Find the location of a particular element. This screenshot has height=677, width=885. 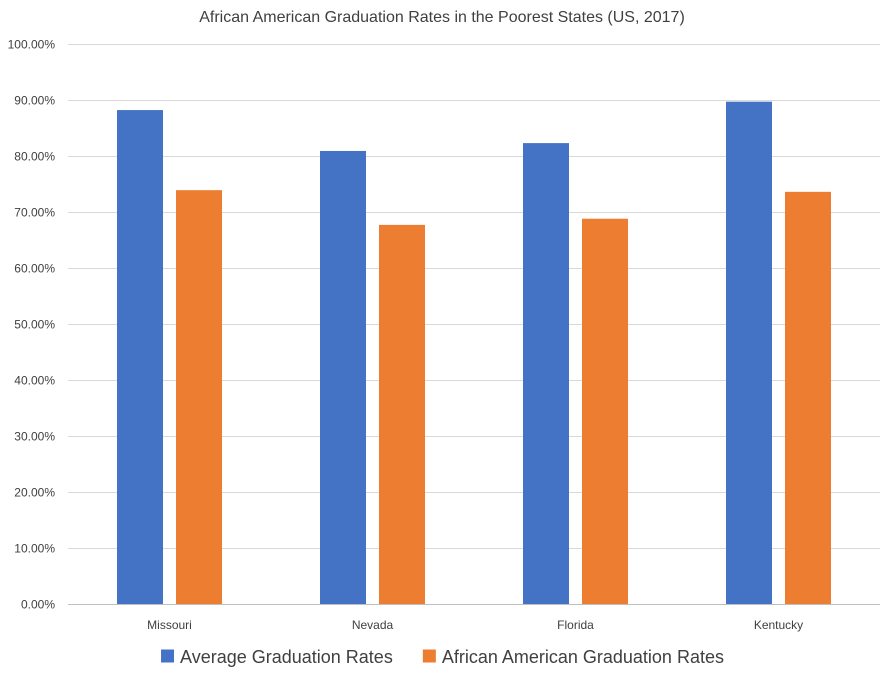

legend-label: African American Graduation Rates is located at coordinates (583, 657).